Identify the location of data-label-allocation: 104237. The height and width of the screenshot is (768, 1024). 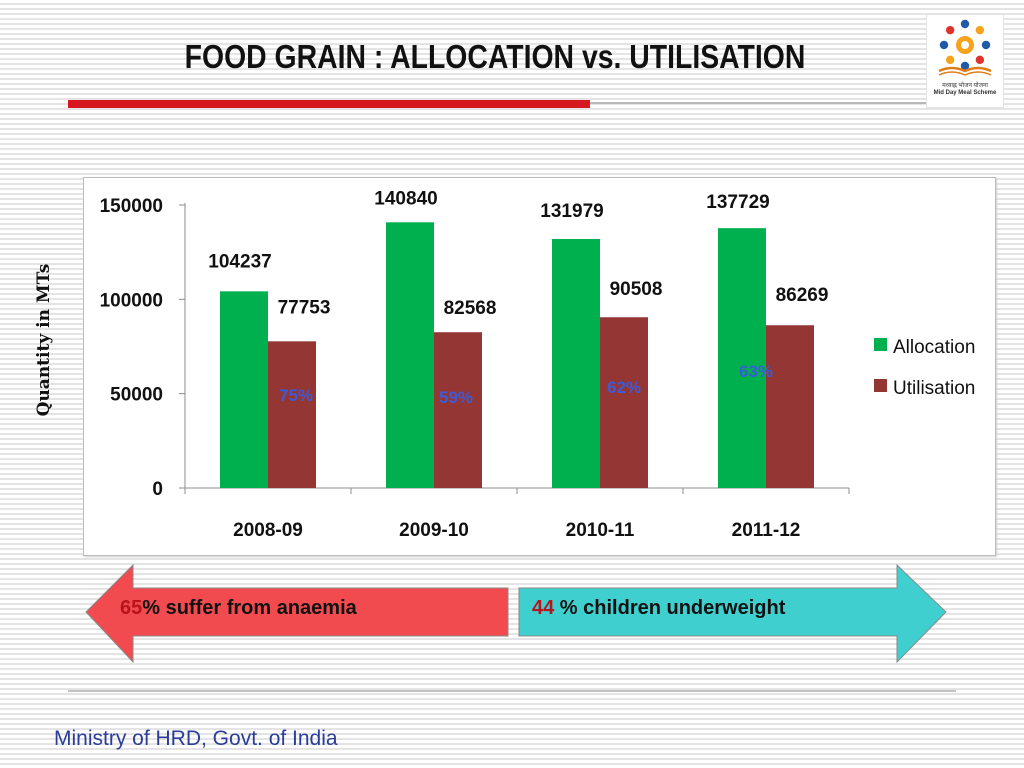
(239, 261).